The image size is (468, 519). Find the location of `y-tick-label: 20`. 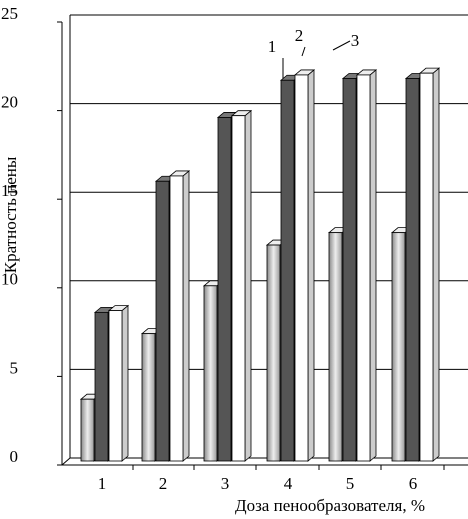

y-tick-label: 20 is located at coordinates (9, 102).